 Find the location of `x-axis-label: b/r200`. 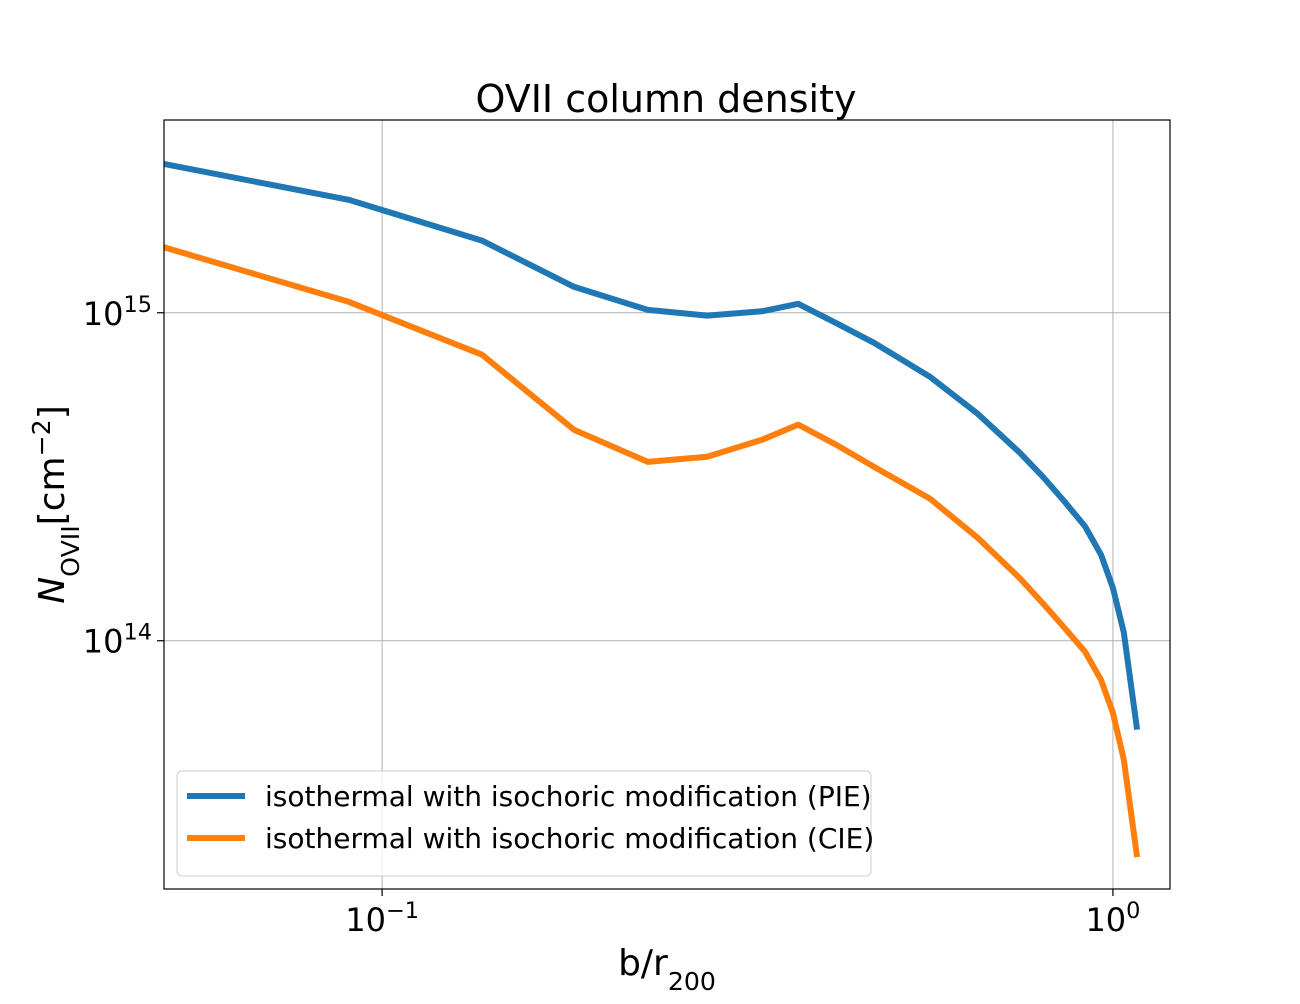

x-axis-label: b/r200 is located at coordinates (667, 969).